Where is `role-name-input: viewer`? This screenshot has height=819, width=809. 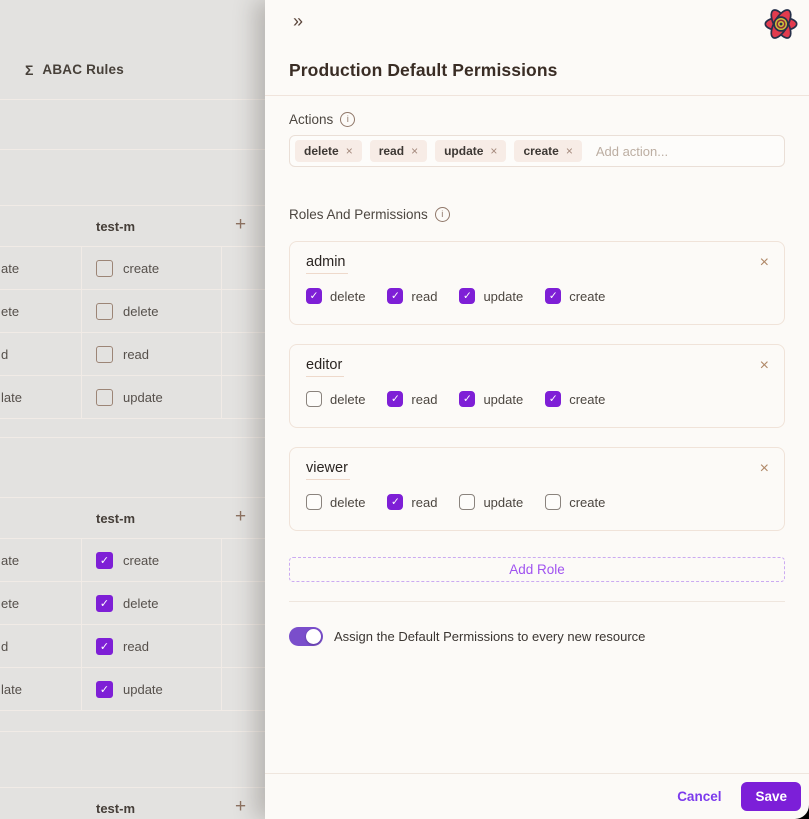 role-name-input: viewer is located at coordinates (328, 470).